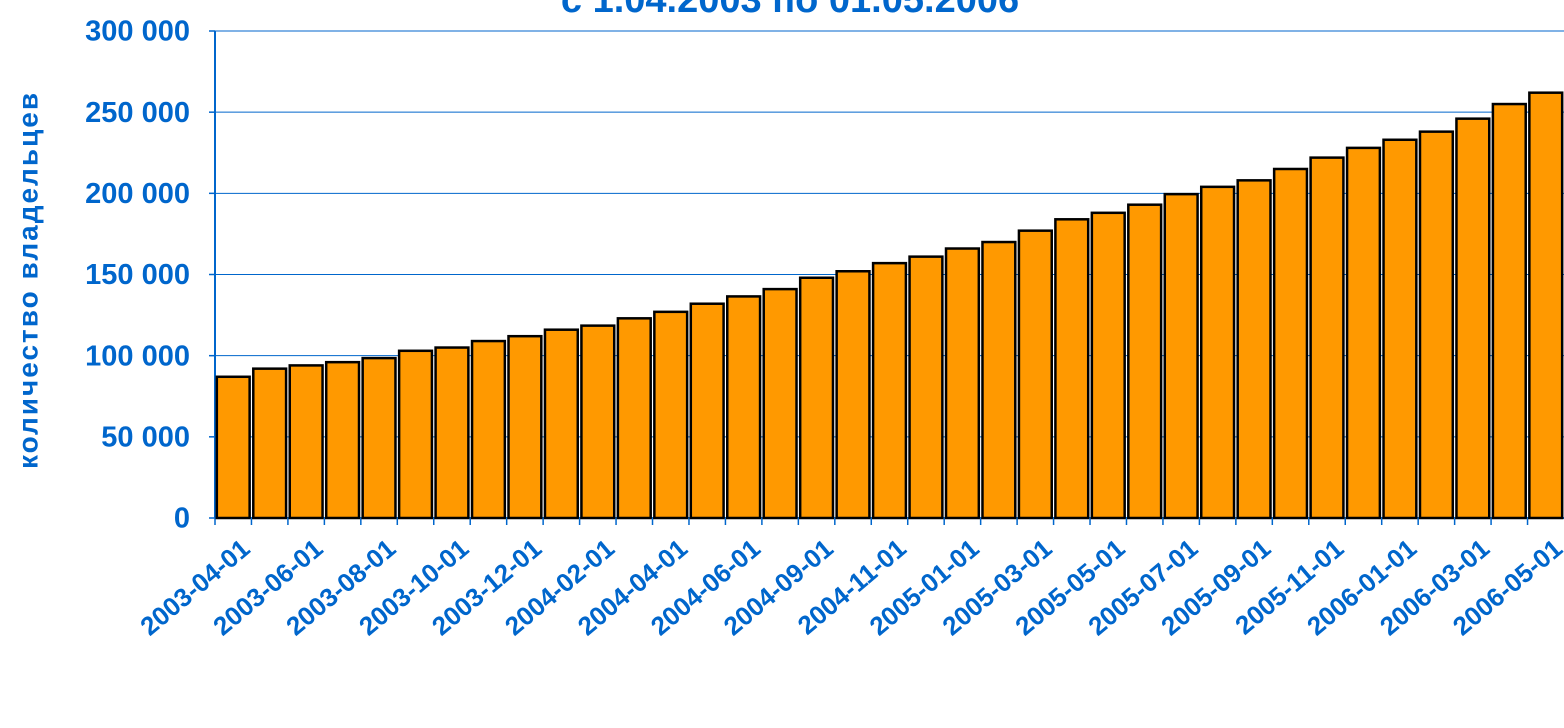 This screenshot has height=728, width=1564. I want to click on y-tick-label: 0, so click(182, 519).